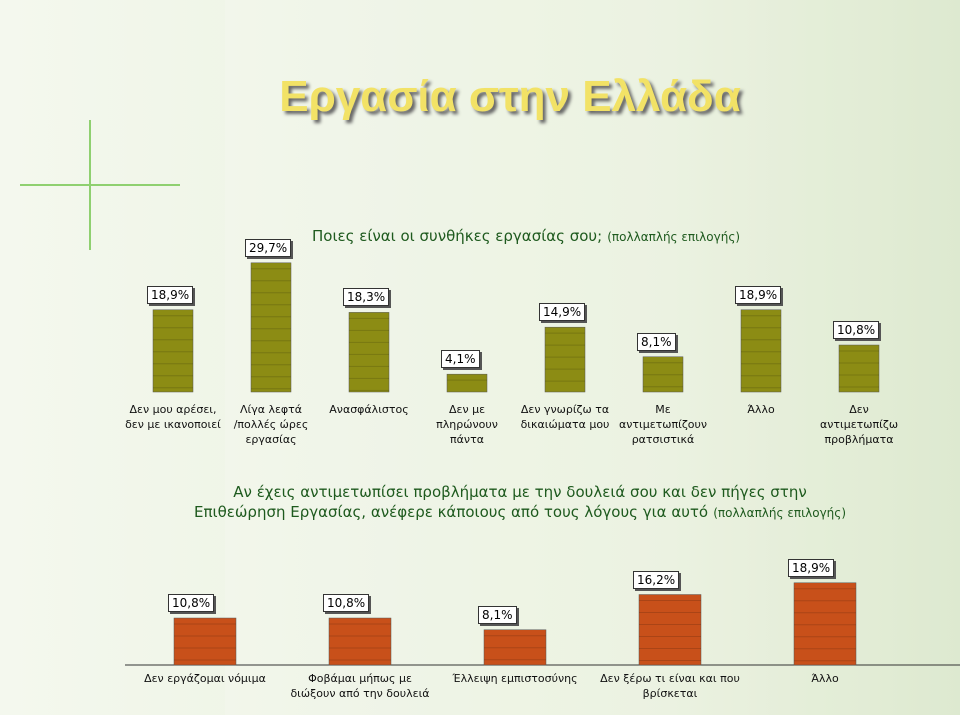  I want to click on value-label: 4,1%, so click(460, 359).